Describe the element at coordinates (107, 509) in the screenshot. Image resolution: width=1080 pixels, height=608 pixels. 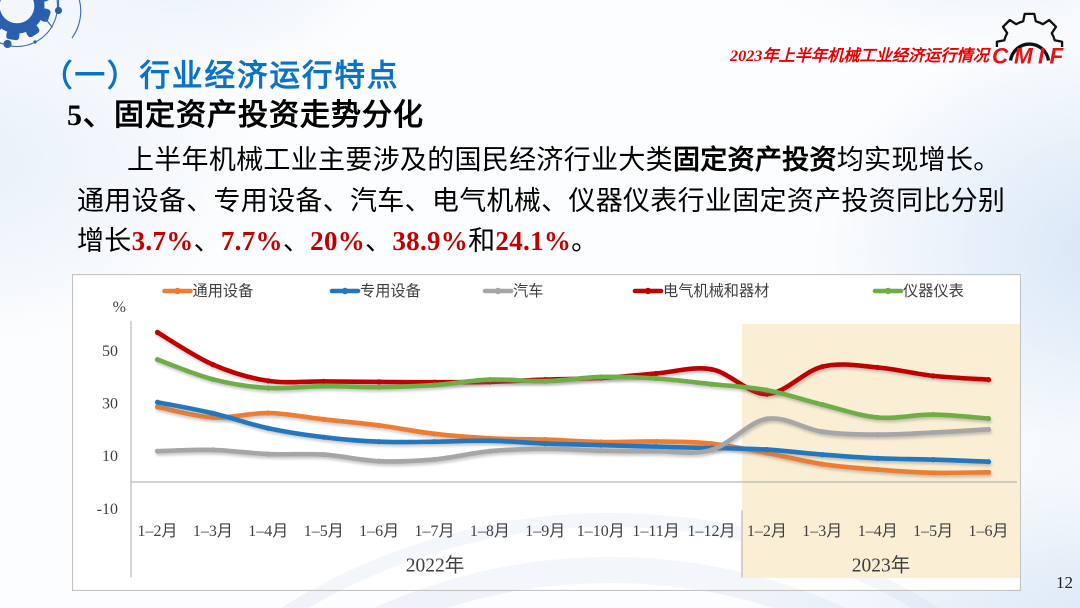
I see `svg-text: -10` at that location.